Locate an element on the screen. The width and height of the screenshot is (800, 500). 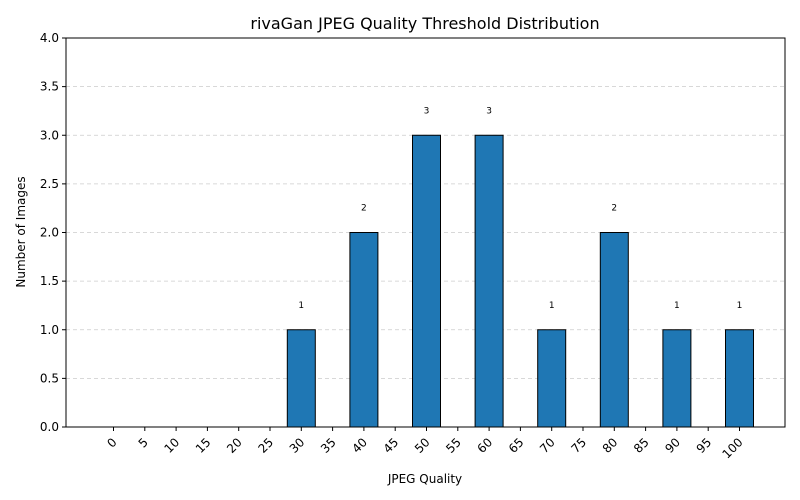
x-tick-label: 80 is located at coordinates (610, 445).